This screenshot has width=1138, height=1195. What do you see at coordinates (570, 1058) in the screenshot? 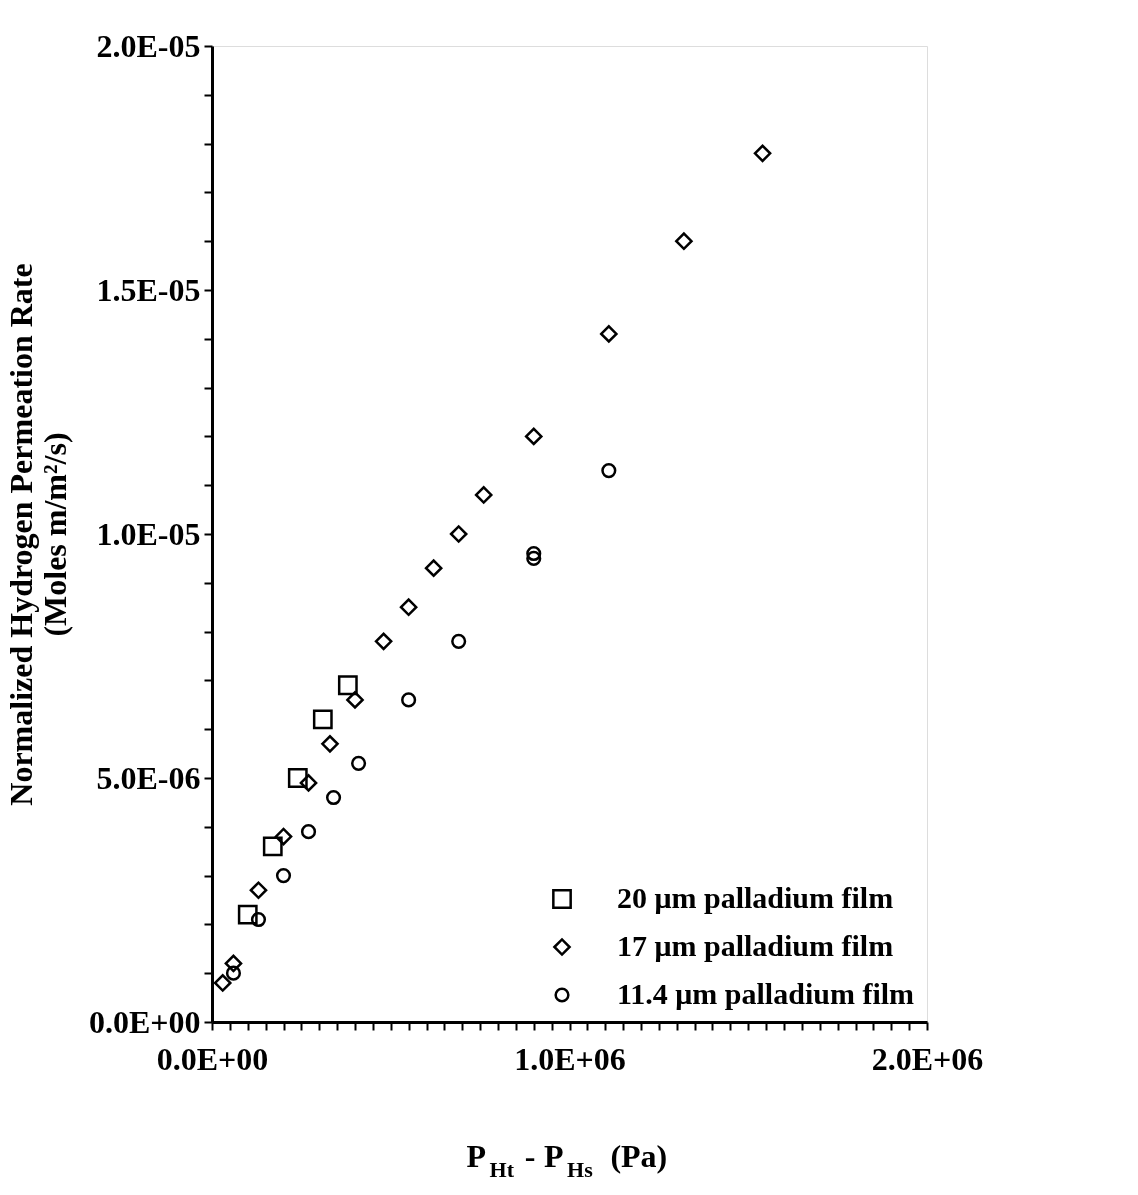
I see `x-tick-label: 1.0E+06` at bounding box center [570, 1058].